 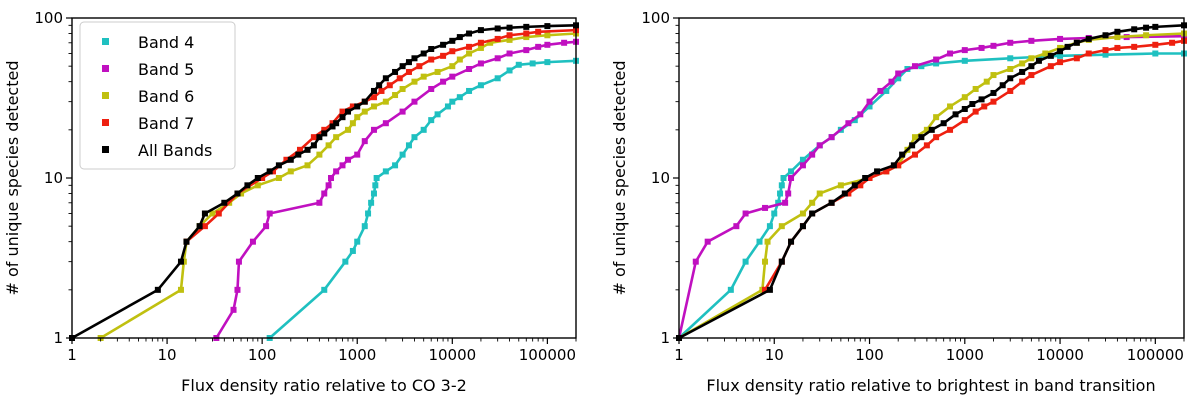 I want to click on right-x-tick-label: 100, so click(x=869, y=355).